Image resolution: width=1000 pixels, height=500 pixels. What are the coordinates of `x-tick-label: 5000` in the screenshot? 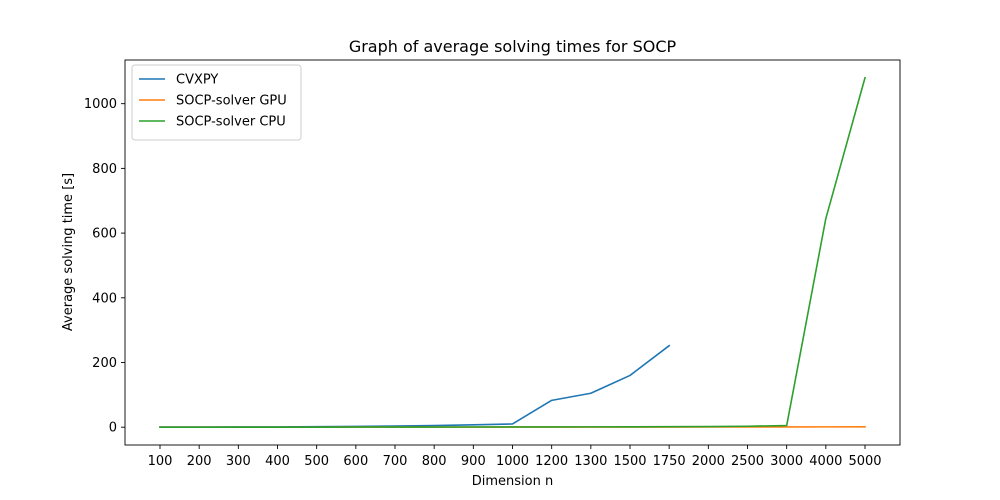 It's located at (864, 461).